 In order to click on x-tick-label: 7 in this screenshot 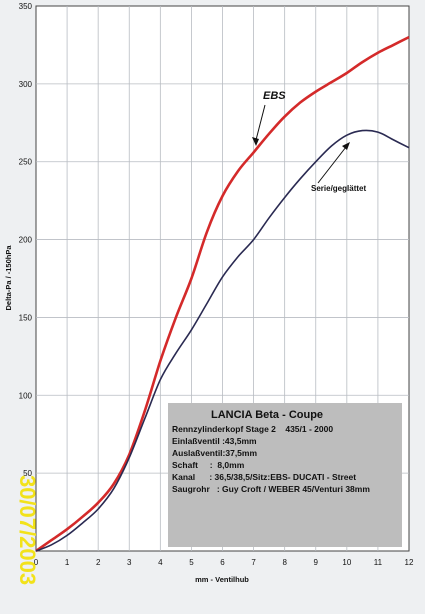, I will do `click(253, 562)`.